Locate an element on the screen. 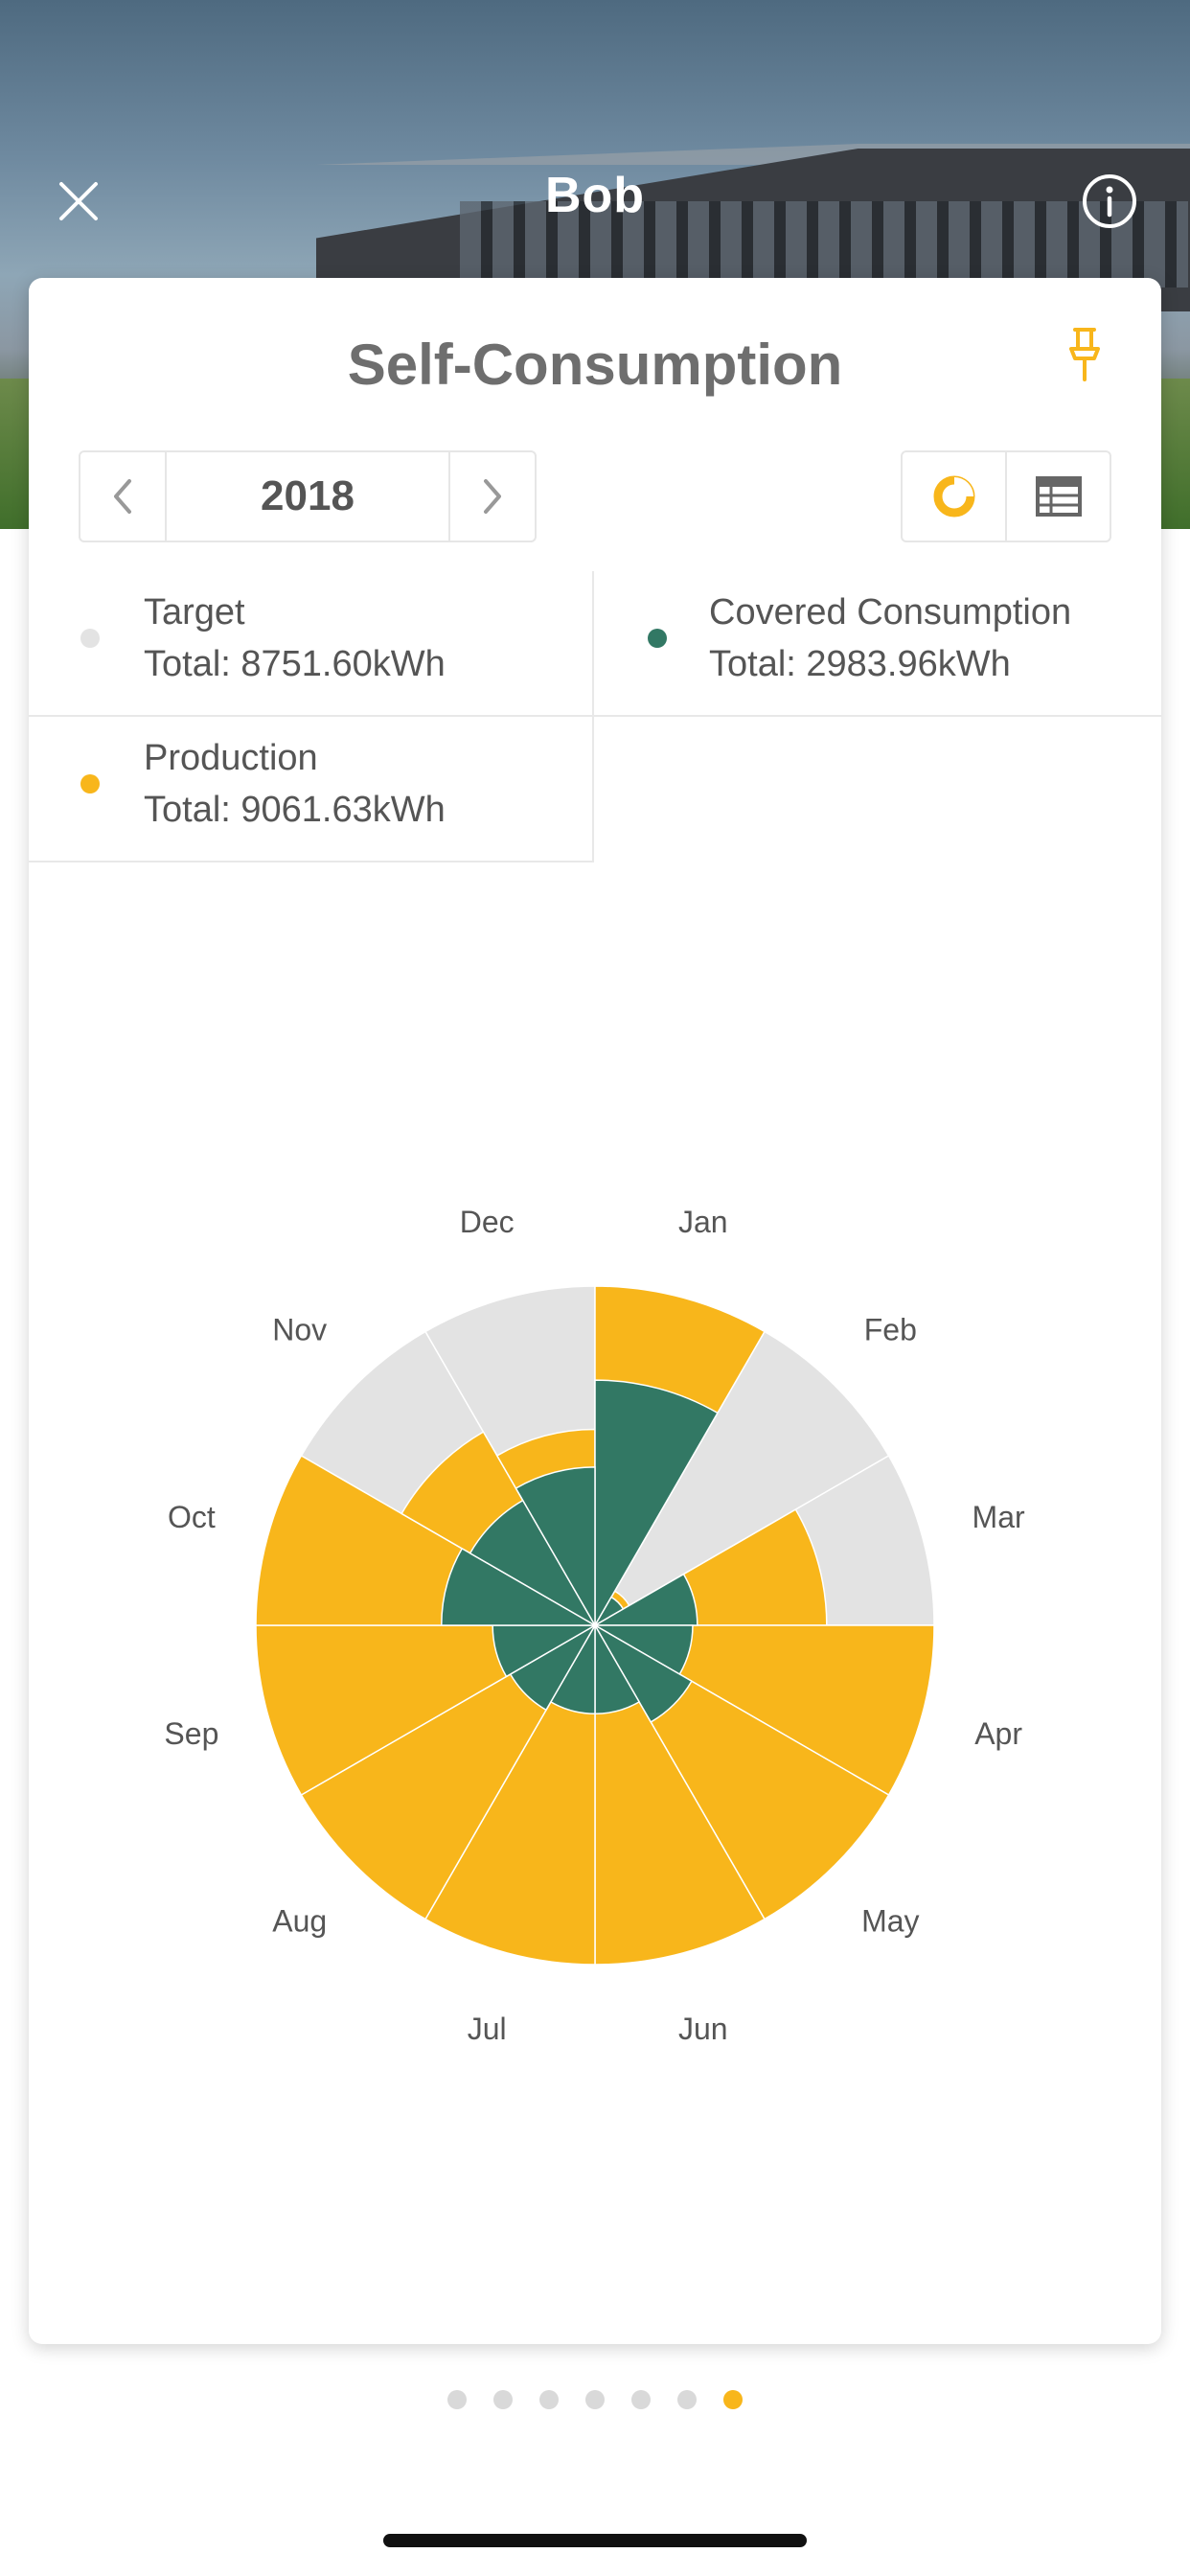  donut-chart-icon is located at coordinates (953, 496).